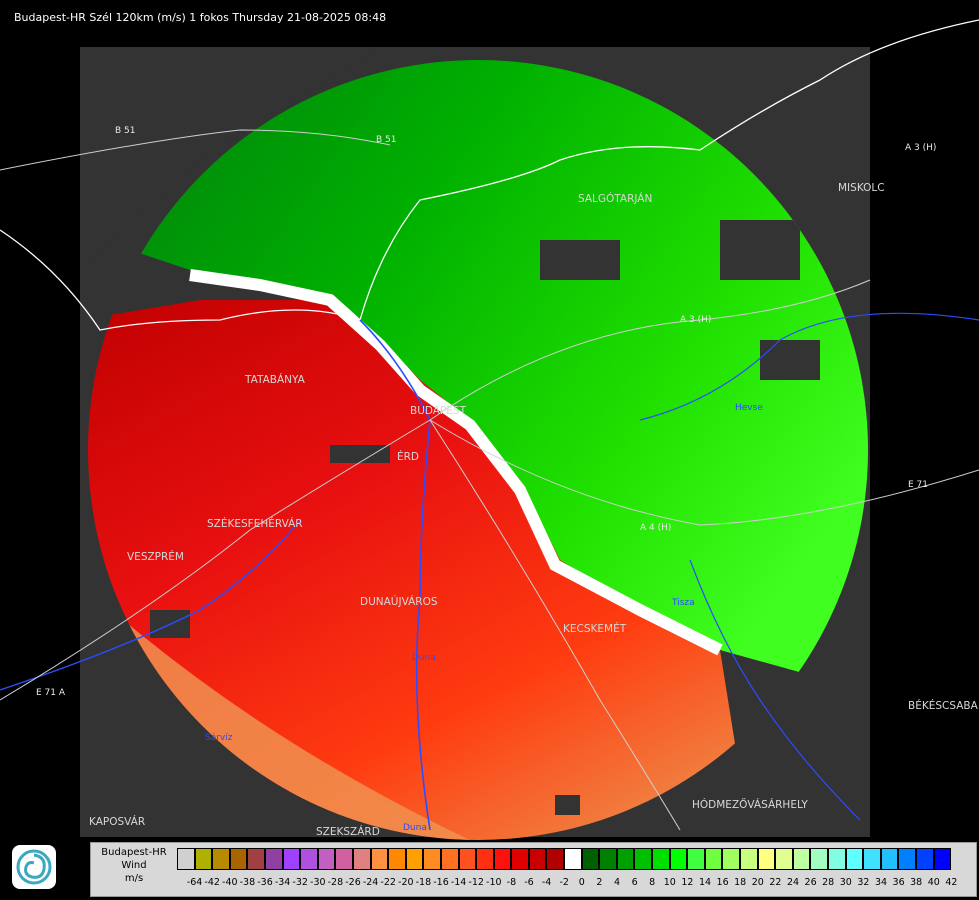  I want to click on city-label: VESZPRÉM, so click(155, 556).